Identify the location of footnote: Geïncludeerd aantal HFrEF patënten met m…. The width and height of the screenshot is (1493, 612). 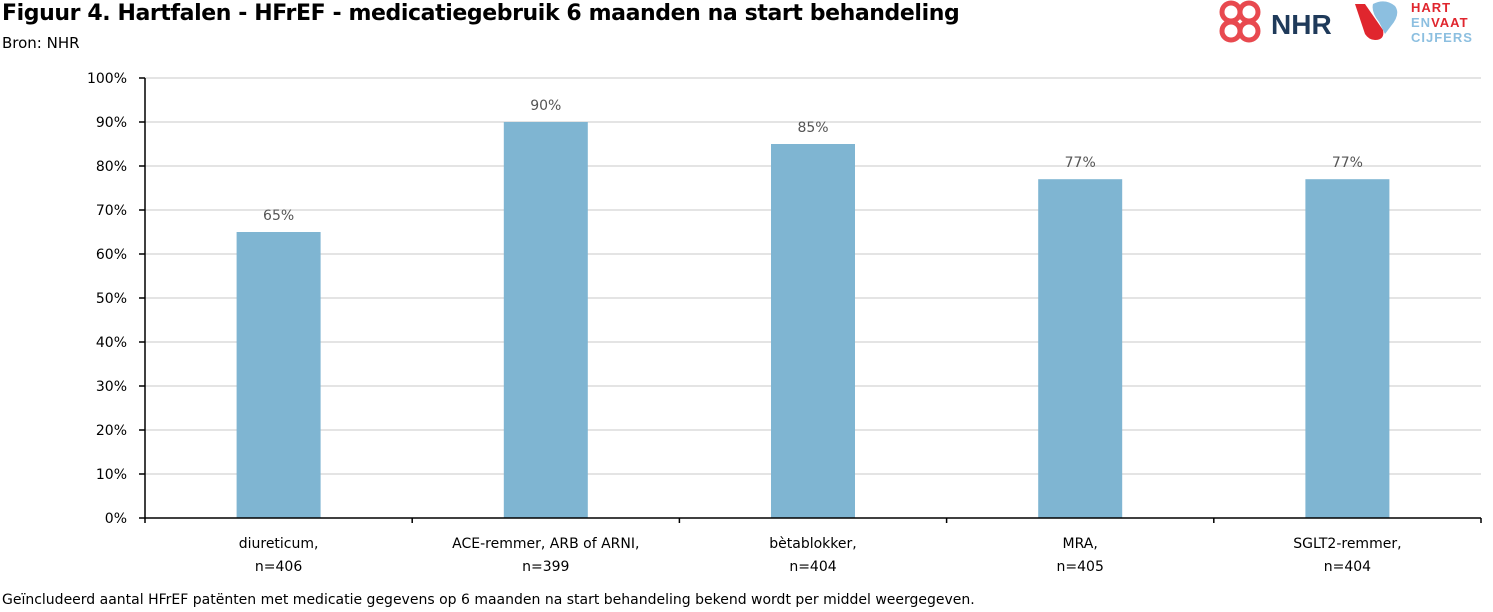
(488, 600).